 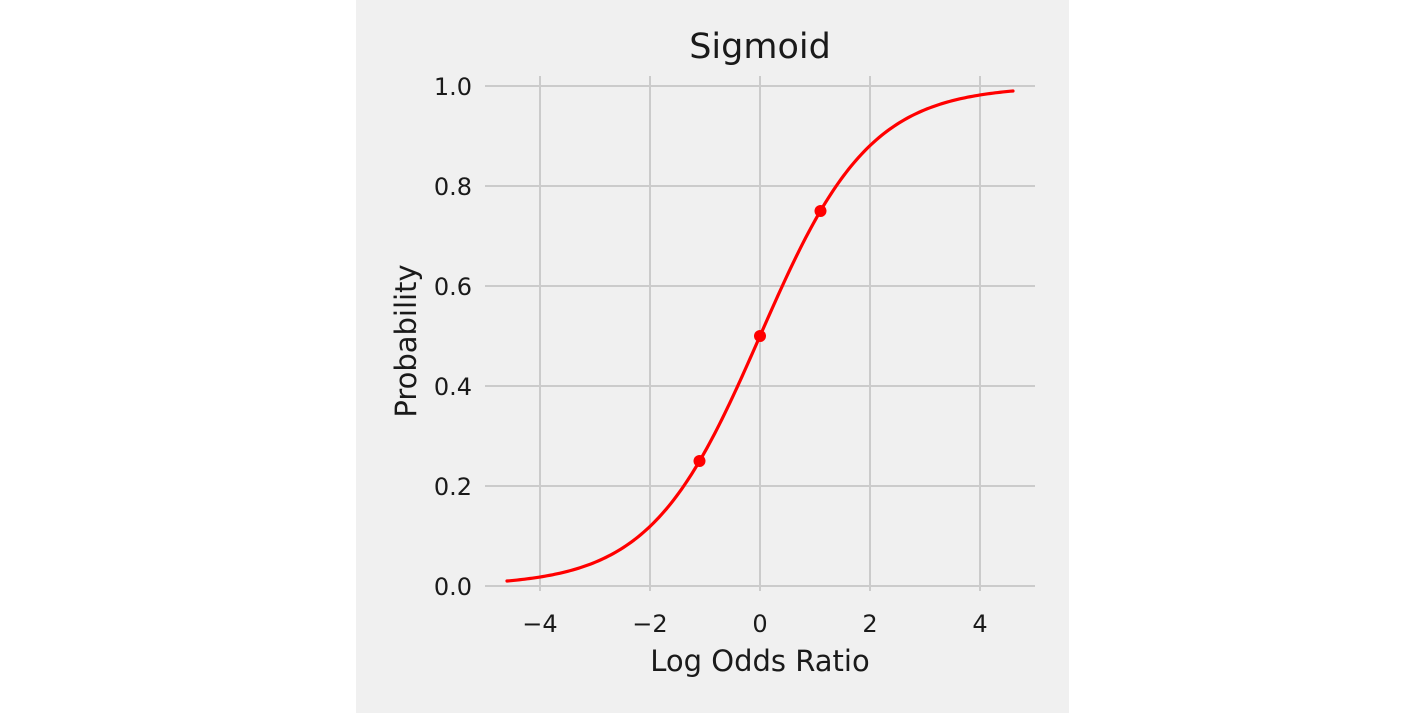 I want to click on x-tick-label: 2, so click(x=869, y=624).